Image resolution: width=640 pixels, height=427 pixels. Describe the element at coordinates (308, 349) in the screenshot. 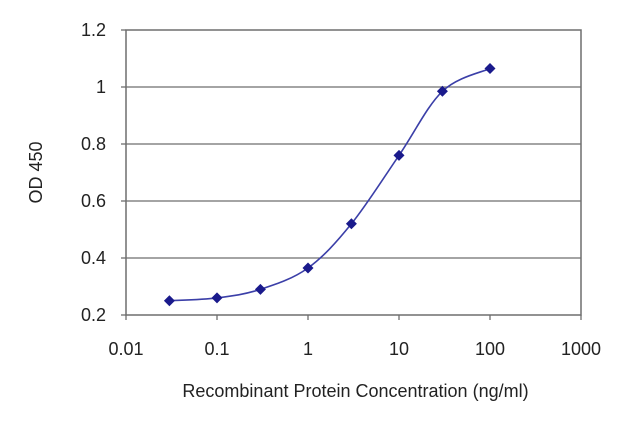

I see `x-tick-label: 1` at that location.